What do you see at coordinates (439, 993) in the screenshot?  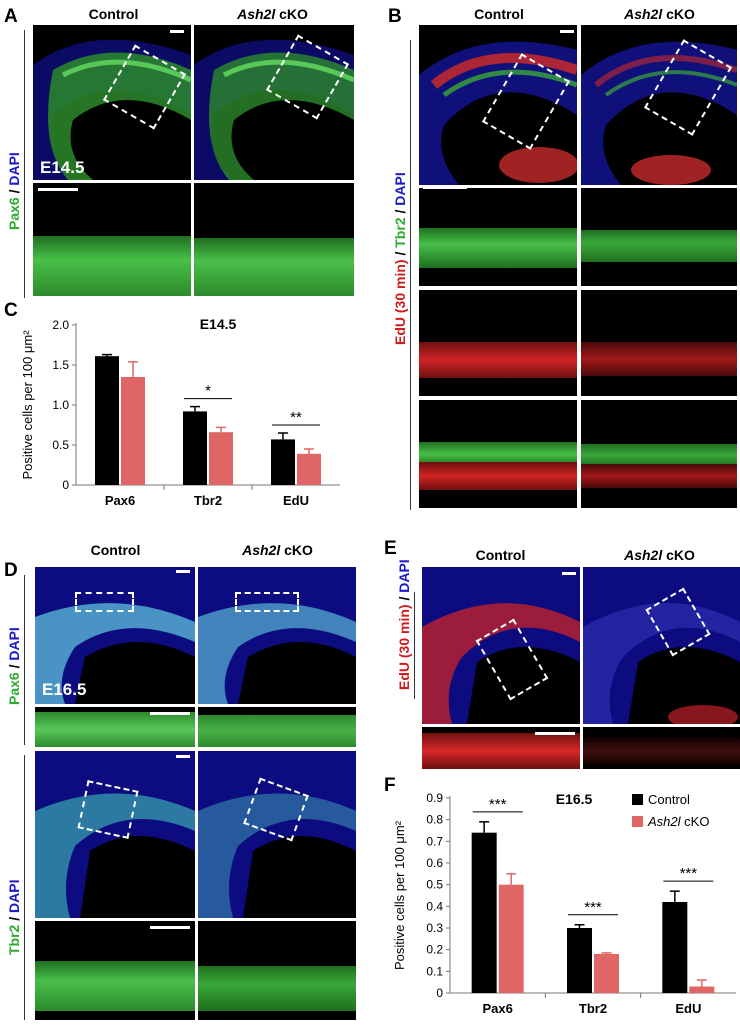 I see `f-ytick-label: 0` at bounding box center [439, 993].